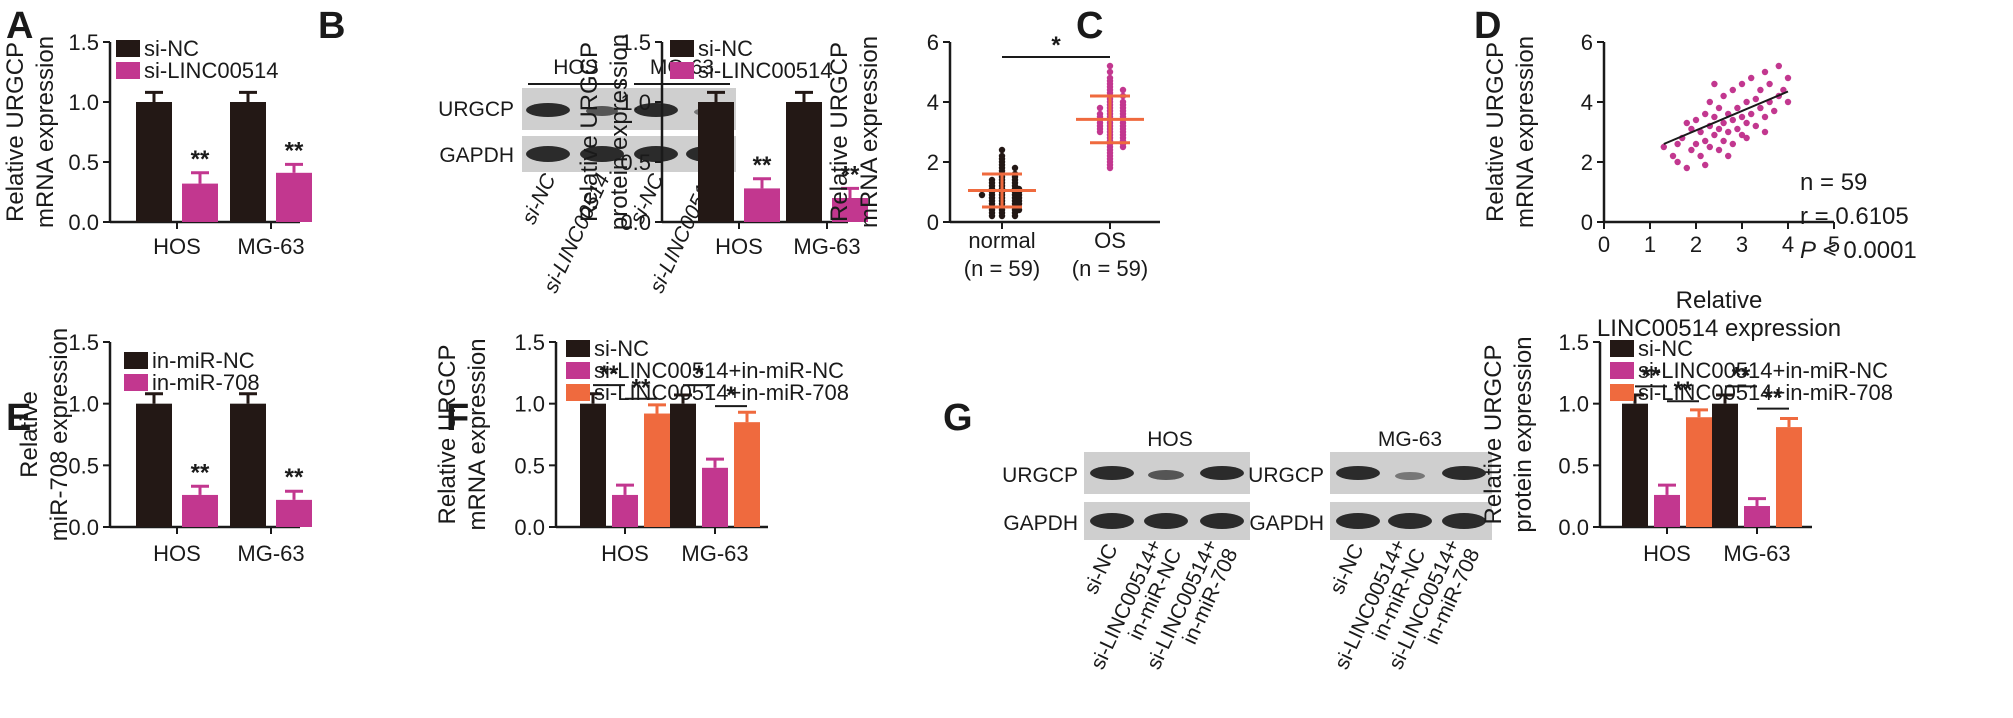 This screenshot has height=718, width=2013. What do you see at coordinates (29, 434) in the screenshot?
I see `y-axis-label-line-0: Relative` at bounding box center [29, 434].